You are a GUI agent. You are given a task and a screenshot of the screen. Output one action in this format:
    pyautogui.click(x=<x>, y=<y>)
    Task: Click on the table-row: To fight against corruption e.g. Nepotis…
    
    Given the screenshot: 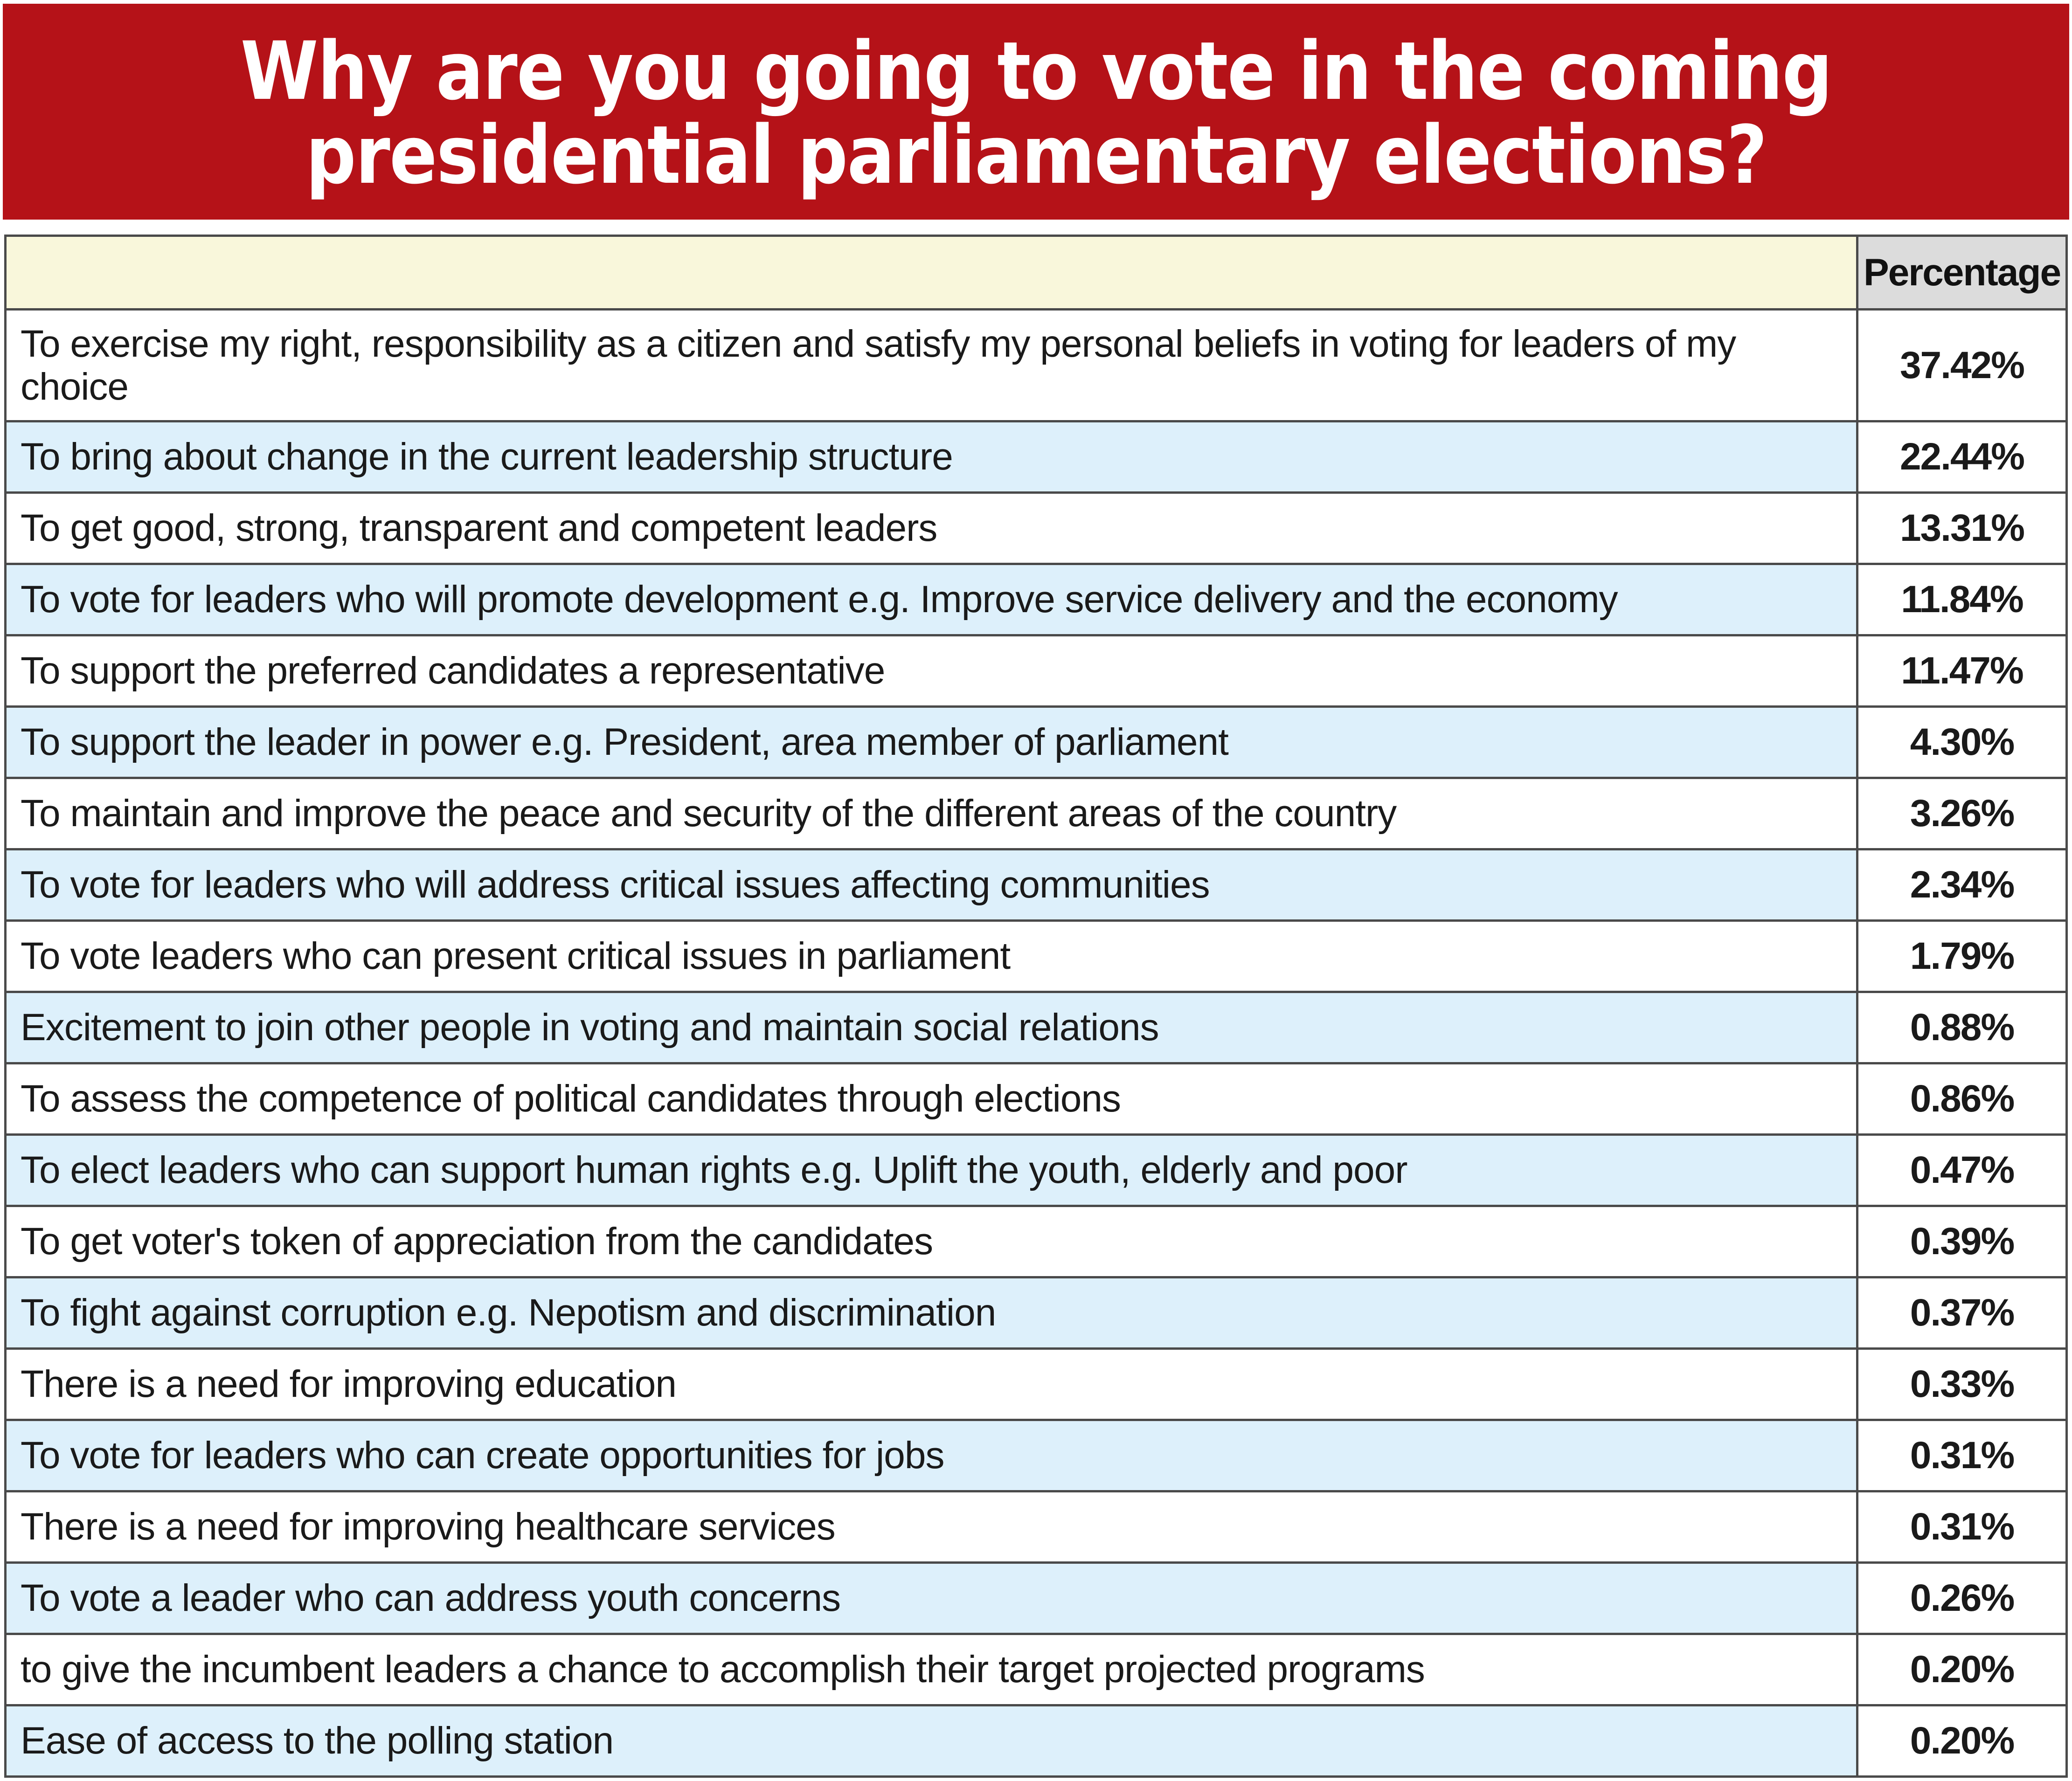 What is the action you would take?
    pyautogui.click(x=1036, y=1313)
    